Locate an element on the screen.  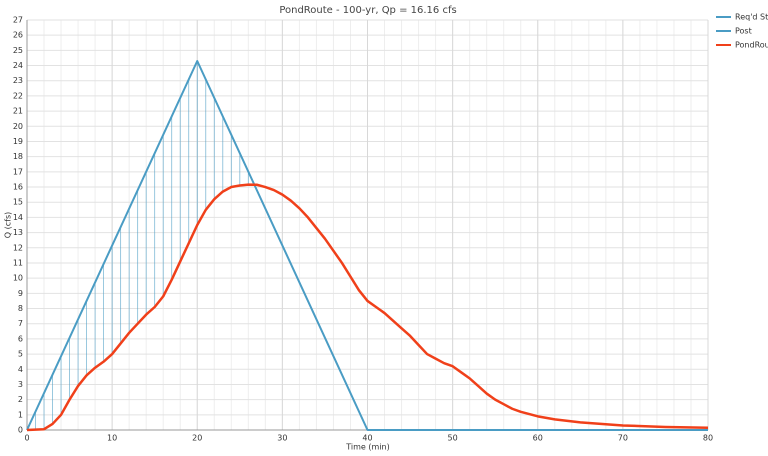
y-tick-label: 24 is located at coordinates (18, 65).